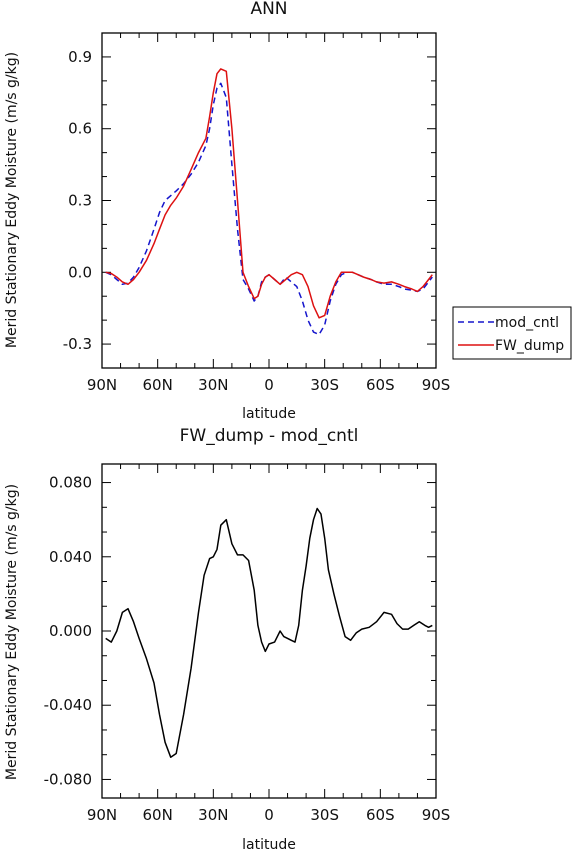 Image resolution: width=574 pixels, height=851 pixels. What do you see at coordinates (80, 57) in the screenshot?
I see `y-tick-label: 0.9` at bounding box center [80, 57].